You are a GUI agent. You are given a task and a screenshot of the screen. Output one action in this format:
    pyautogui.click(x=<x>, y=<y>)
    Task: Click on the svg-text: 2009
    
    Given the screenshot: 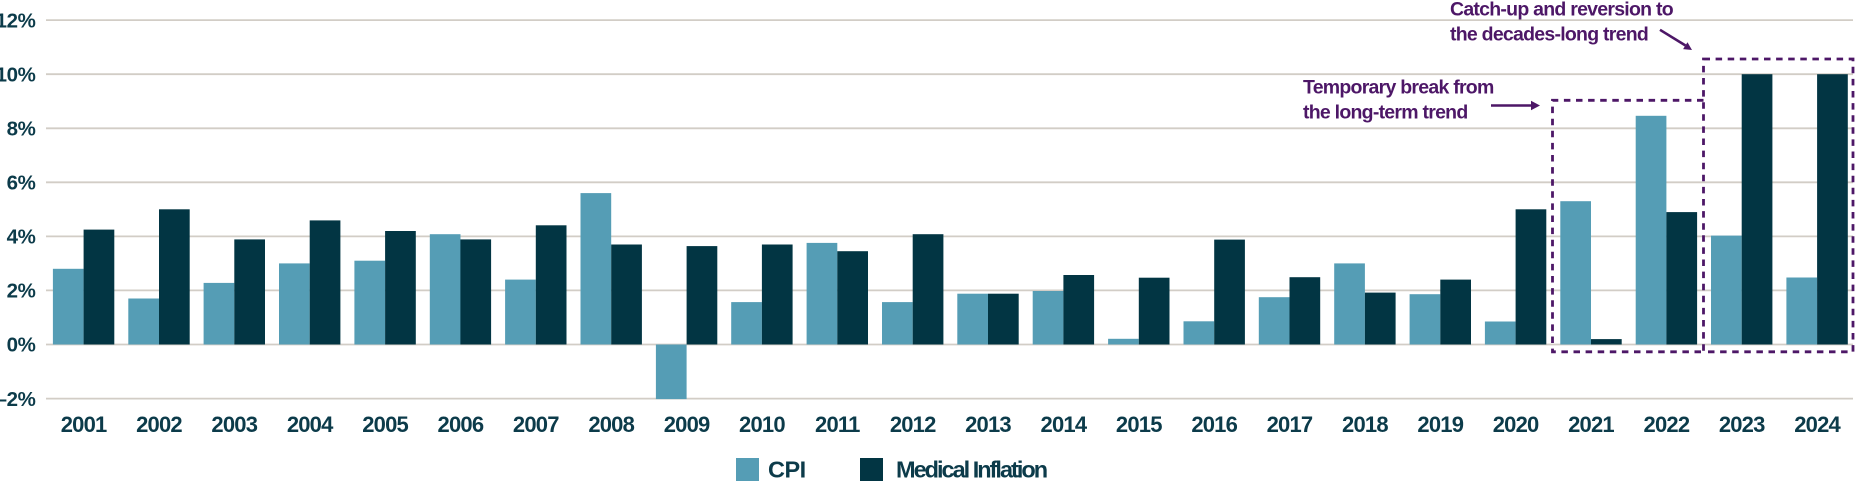 What is the action you would take?
    pyautogui.click(x=687, y=424)
    